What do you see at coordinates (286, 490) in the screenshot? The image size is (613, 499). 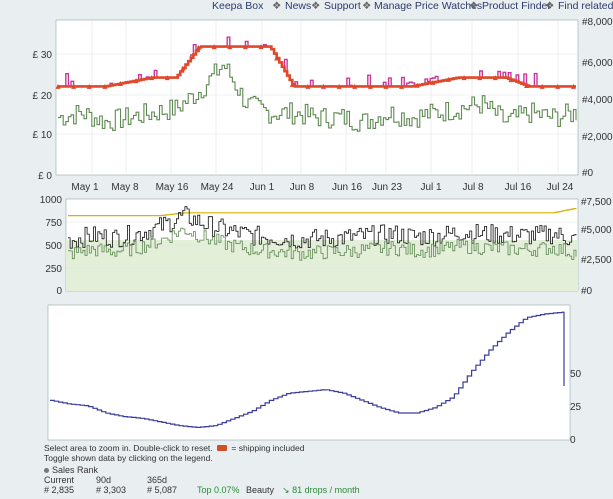 I see `arrow-icon: ↘` at bounding box center [286, 490].